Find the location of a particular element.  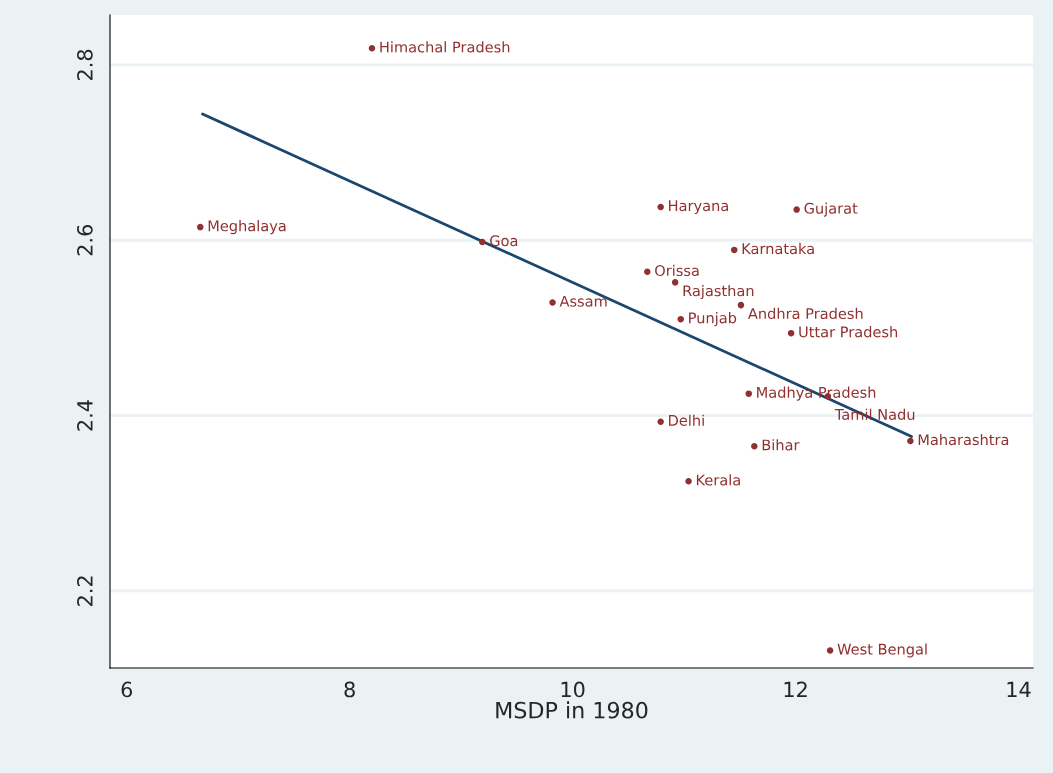

annotation: Orissa is located at coordinates (677, 270).